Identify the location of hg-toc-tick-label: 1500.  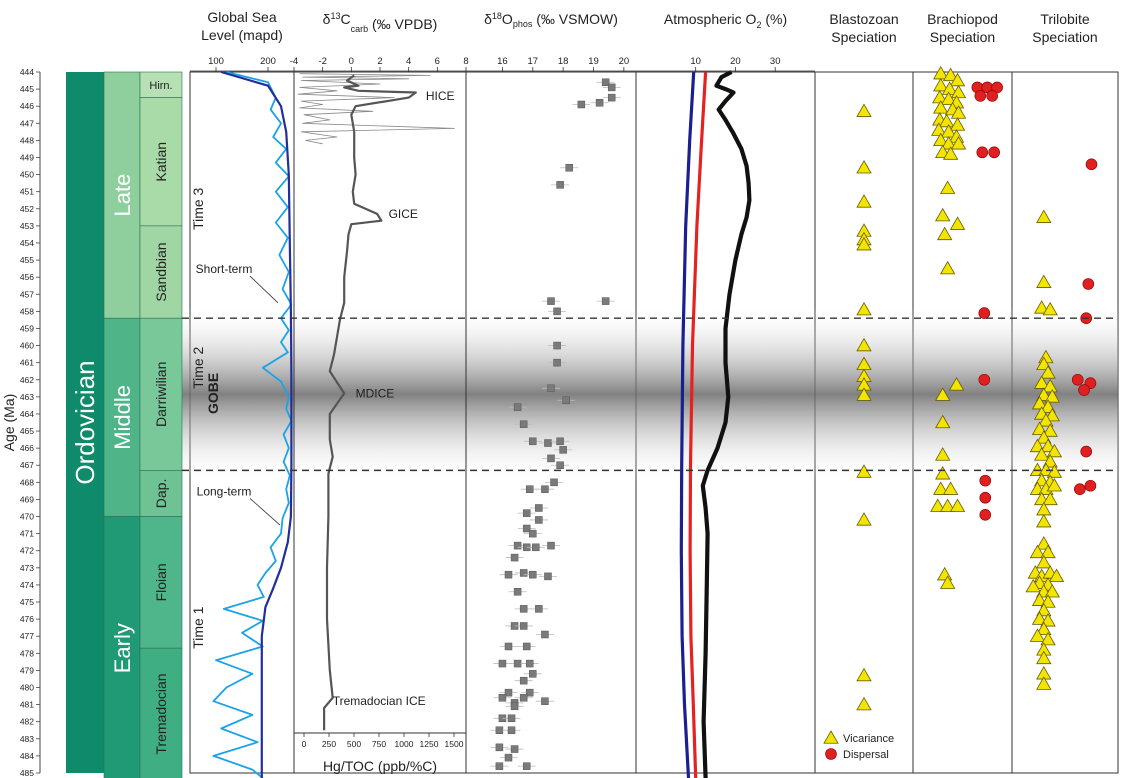
(454, 744).